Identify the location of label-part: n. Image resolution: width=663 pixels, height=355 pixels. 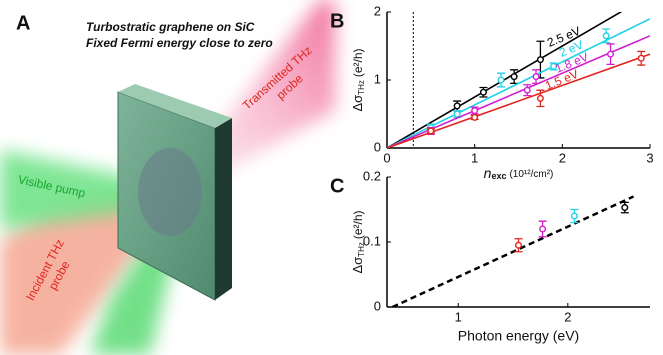
(488, 173).